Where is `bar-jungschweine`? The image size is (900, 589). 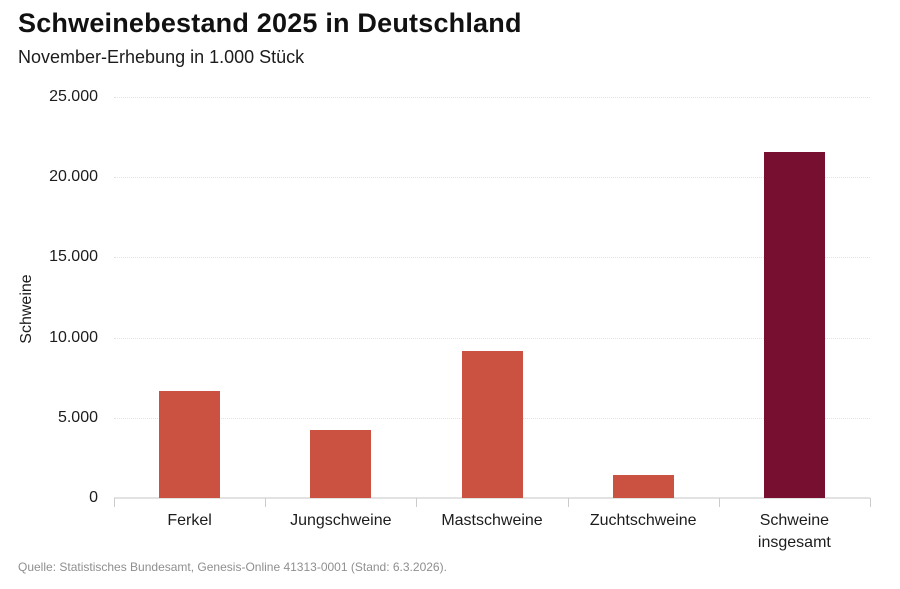
bar-jungschweine is located at coordinates (341, 464).